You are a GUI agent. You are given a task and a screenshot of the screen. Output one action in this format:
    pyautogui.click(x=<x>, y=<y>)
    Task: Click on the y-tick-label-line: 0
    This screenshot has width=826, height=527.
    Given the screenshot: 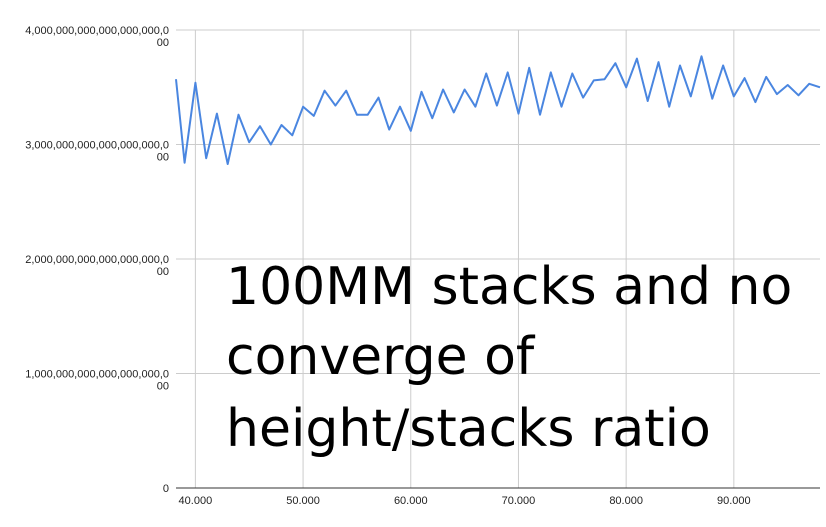 What is the action you would take?
    pyautogui.click(x=166, y=489)
    